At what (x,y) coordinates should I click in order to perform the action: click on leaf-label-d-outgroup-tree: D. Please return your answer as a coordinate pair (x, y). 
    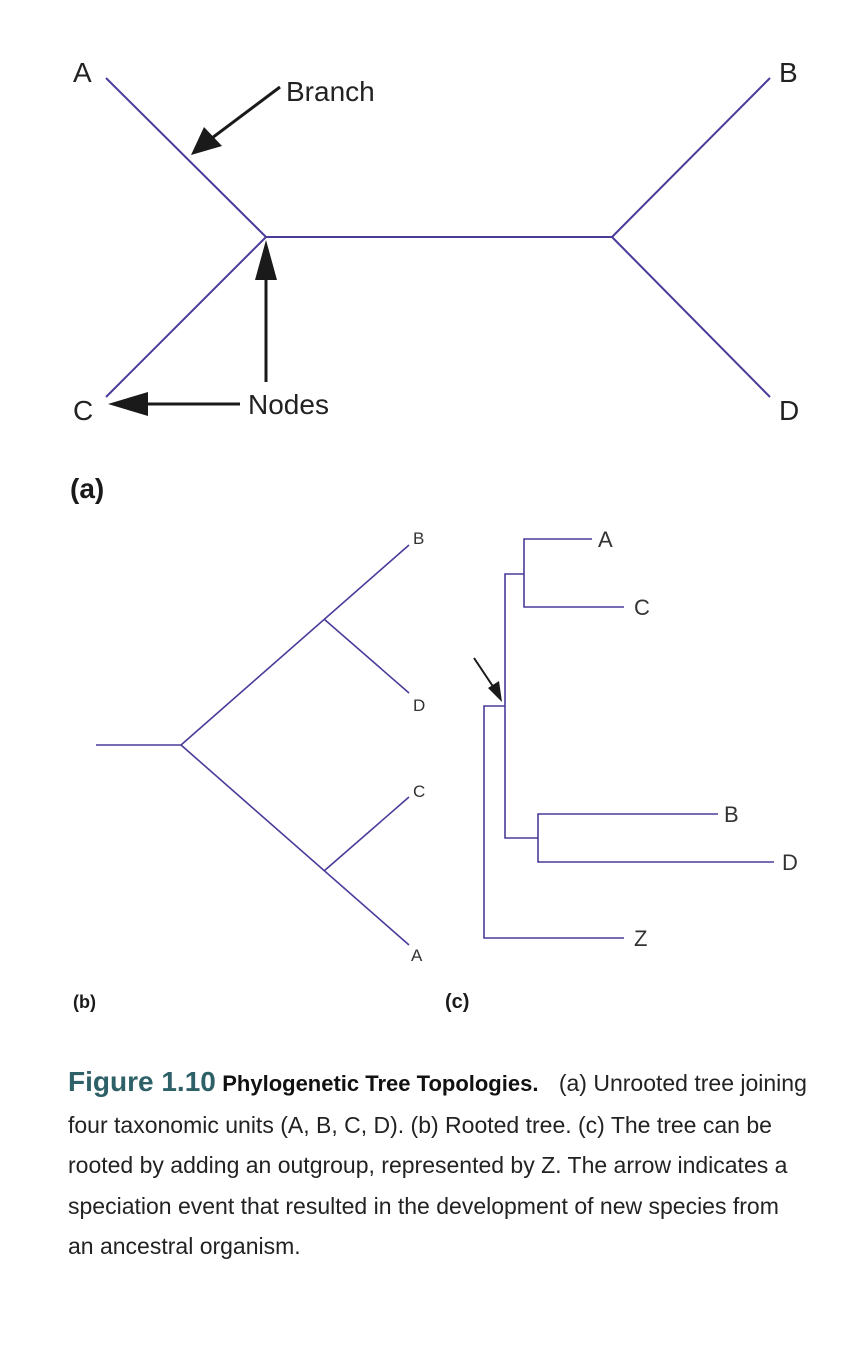
    Looking at the image, I should click on (790, 862).